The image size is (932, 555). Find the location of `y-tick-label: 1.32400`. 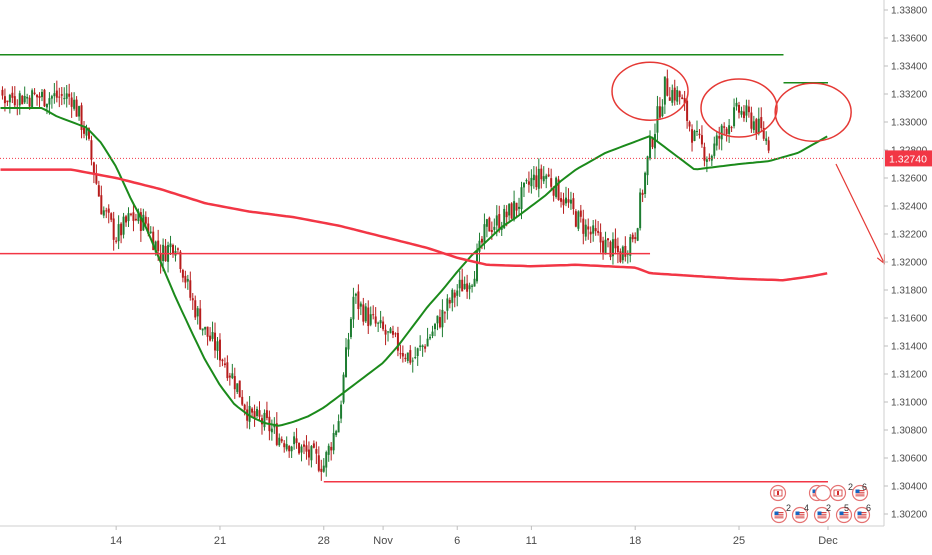

y-tick-label: 1.32400 is located at coordinates (909, 207).